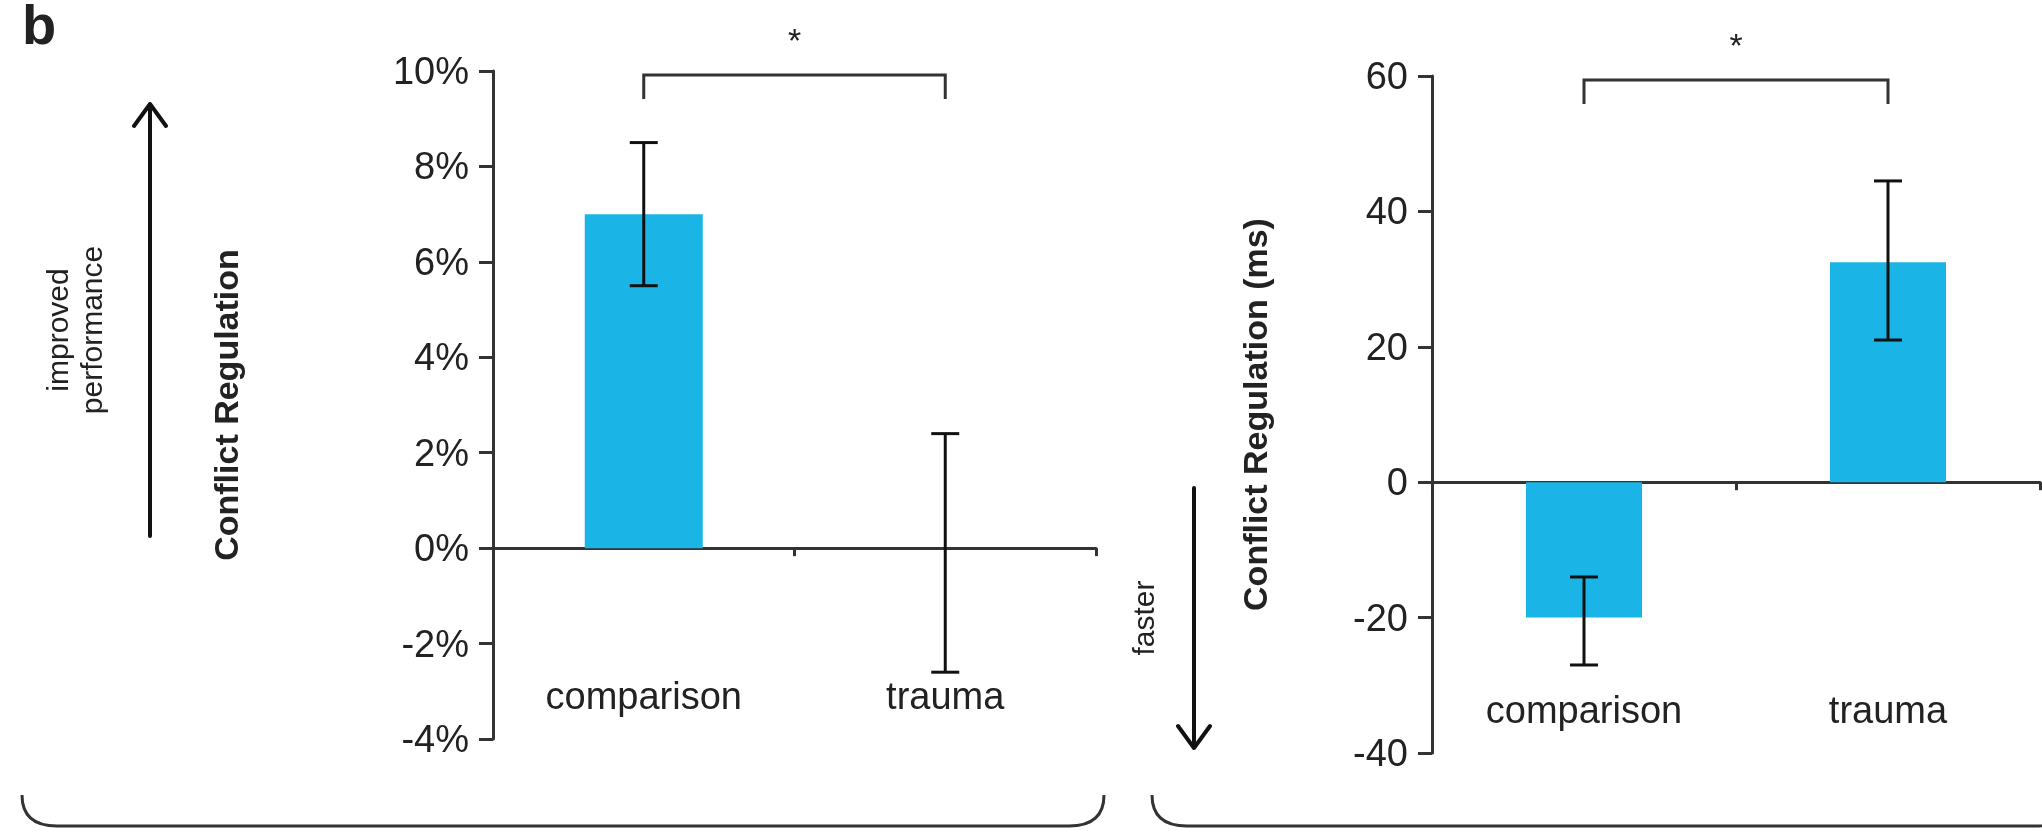 This screenshot has height=832, width=2042. I want to click on y-tick-label: -20, so click(1380, 617).